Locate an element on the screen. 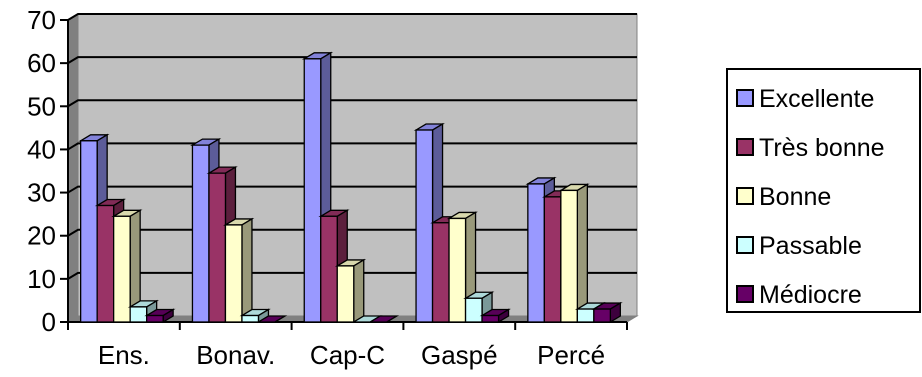 The image size is (922, 377). y-tick-label: 50 is located at coordinates (41, 106).